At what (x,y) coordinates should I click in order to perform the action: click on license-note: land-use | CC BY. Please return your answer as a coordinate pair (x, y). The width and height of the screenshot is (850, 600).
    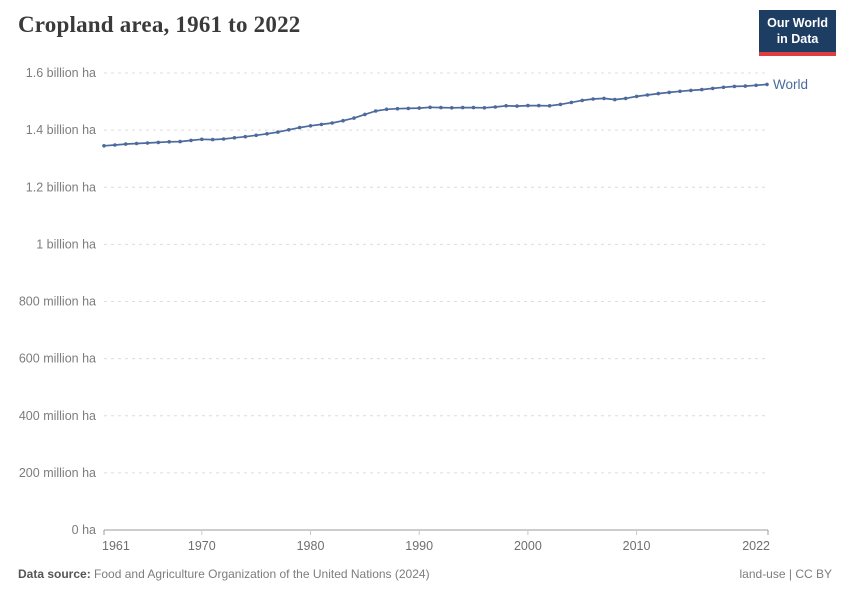
    Looking at the image, I should click on (786, 574).